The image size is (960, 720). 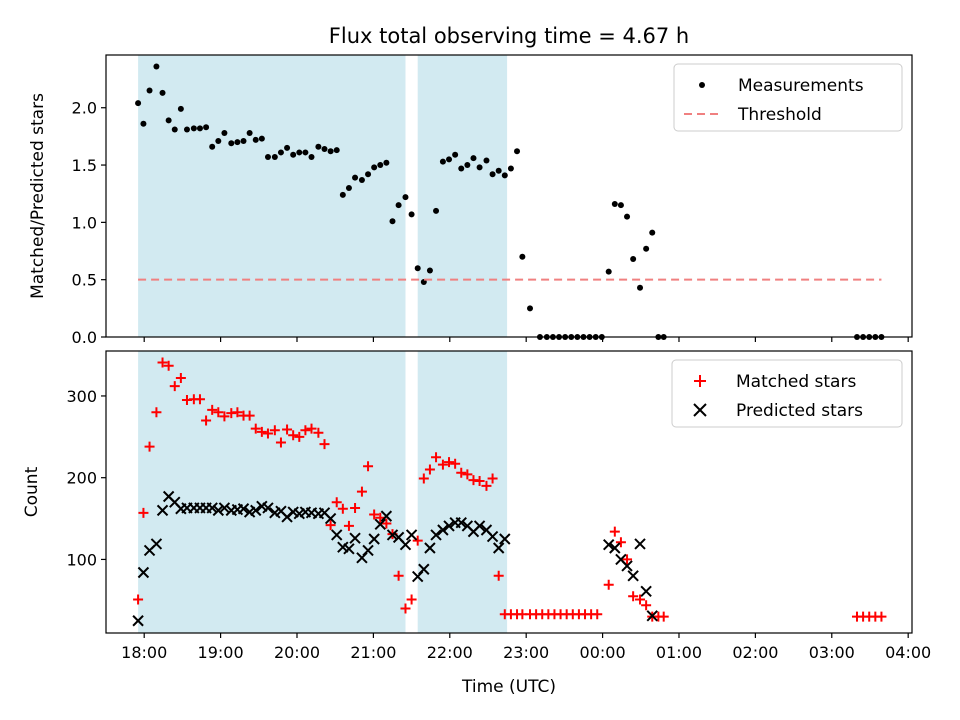 What do you see at coordinates (779, 115) in the screenshot?
I see `legend-entry-label: Threshold` at bounding box center [779, 115].